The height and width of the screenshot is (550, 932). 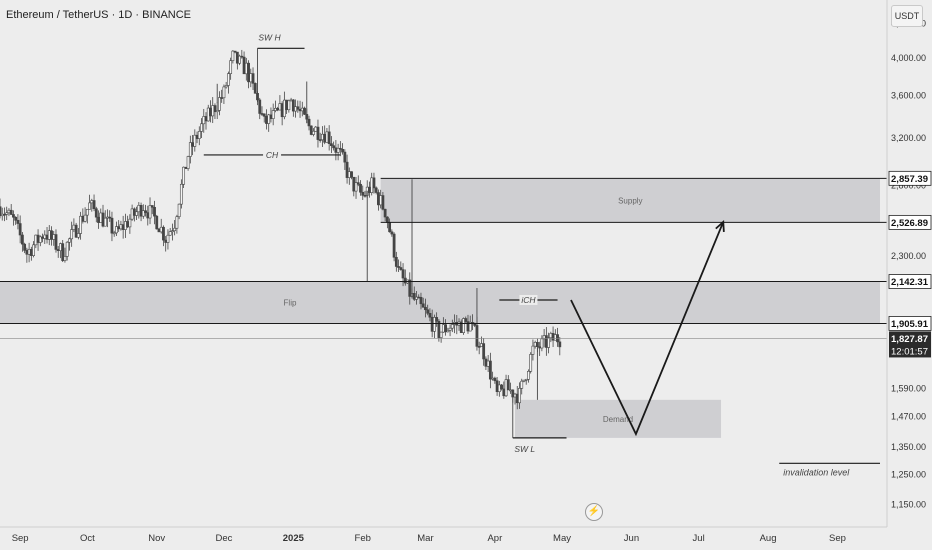 What do you see at coordinates (909, 339) in the screenshot?
I see `current-price-label: 1,827.87` at bounding box center [909, 339].